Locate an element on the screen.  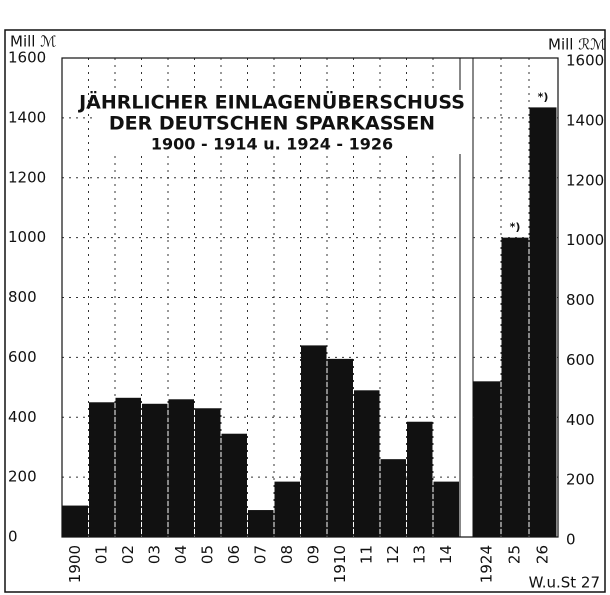
x-tick-label: 14 is located at coordinates (446, 554).